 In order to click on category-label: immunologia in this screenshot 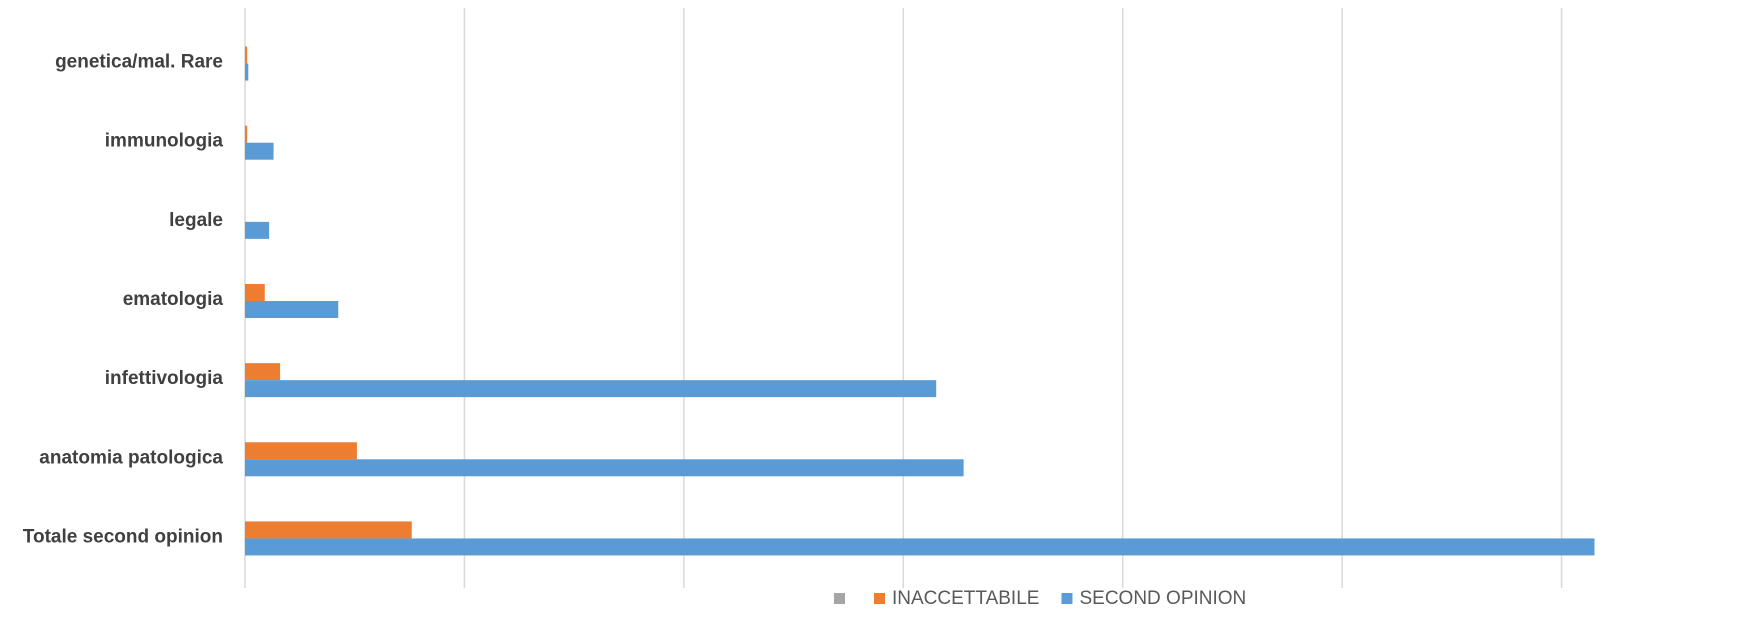, I will do `click(164, 141)`.